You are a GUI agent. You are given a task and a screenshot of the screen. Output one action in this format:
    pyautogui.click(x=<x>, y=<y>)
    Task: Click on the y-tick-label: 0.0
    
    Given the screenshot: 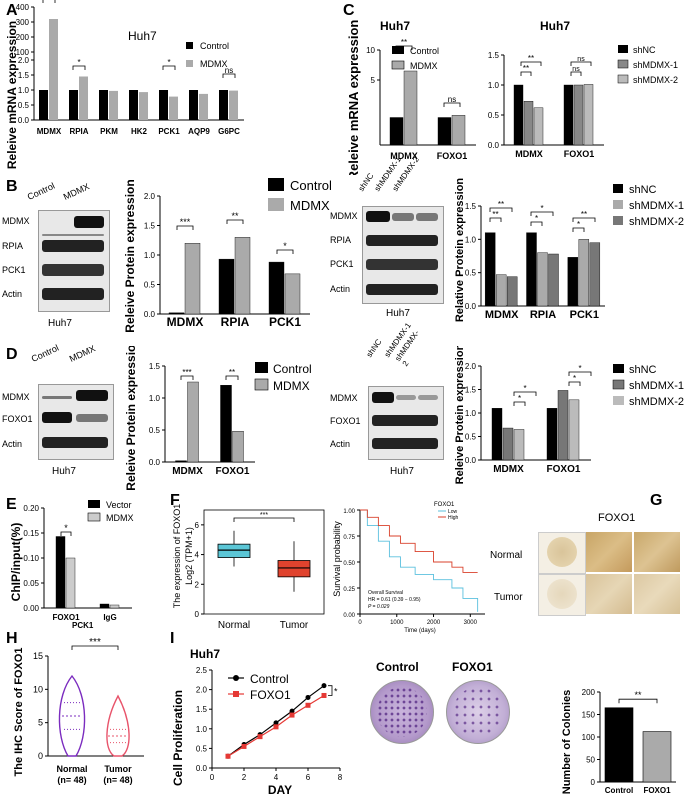 What is the action you would take?
    pyautogui.click(x=494, y=145)
    